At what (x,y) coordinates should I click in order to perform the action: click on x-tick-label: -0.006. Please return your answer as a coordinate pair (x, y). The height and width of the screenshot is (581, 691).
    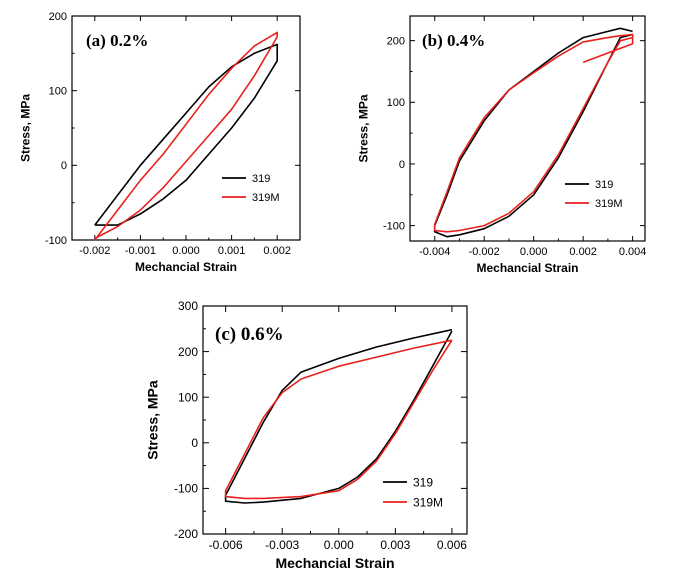
    Looking at the image, I should click on (226, 545).